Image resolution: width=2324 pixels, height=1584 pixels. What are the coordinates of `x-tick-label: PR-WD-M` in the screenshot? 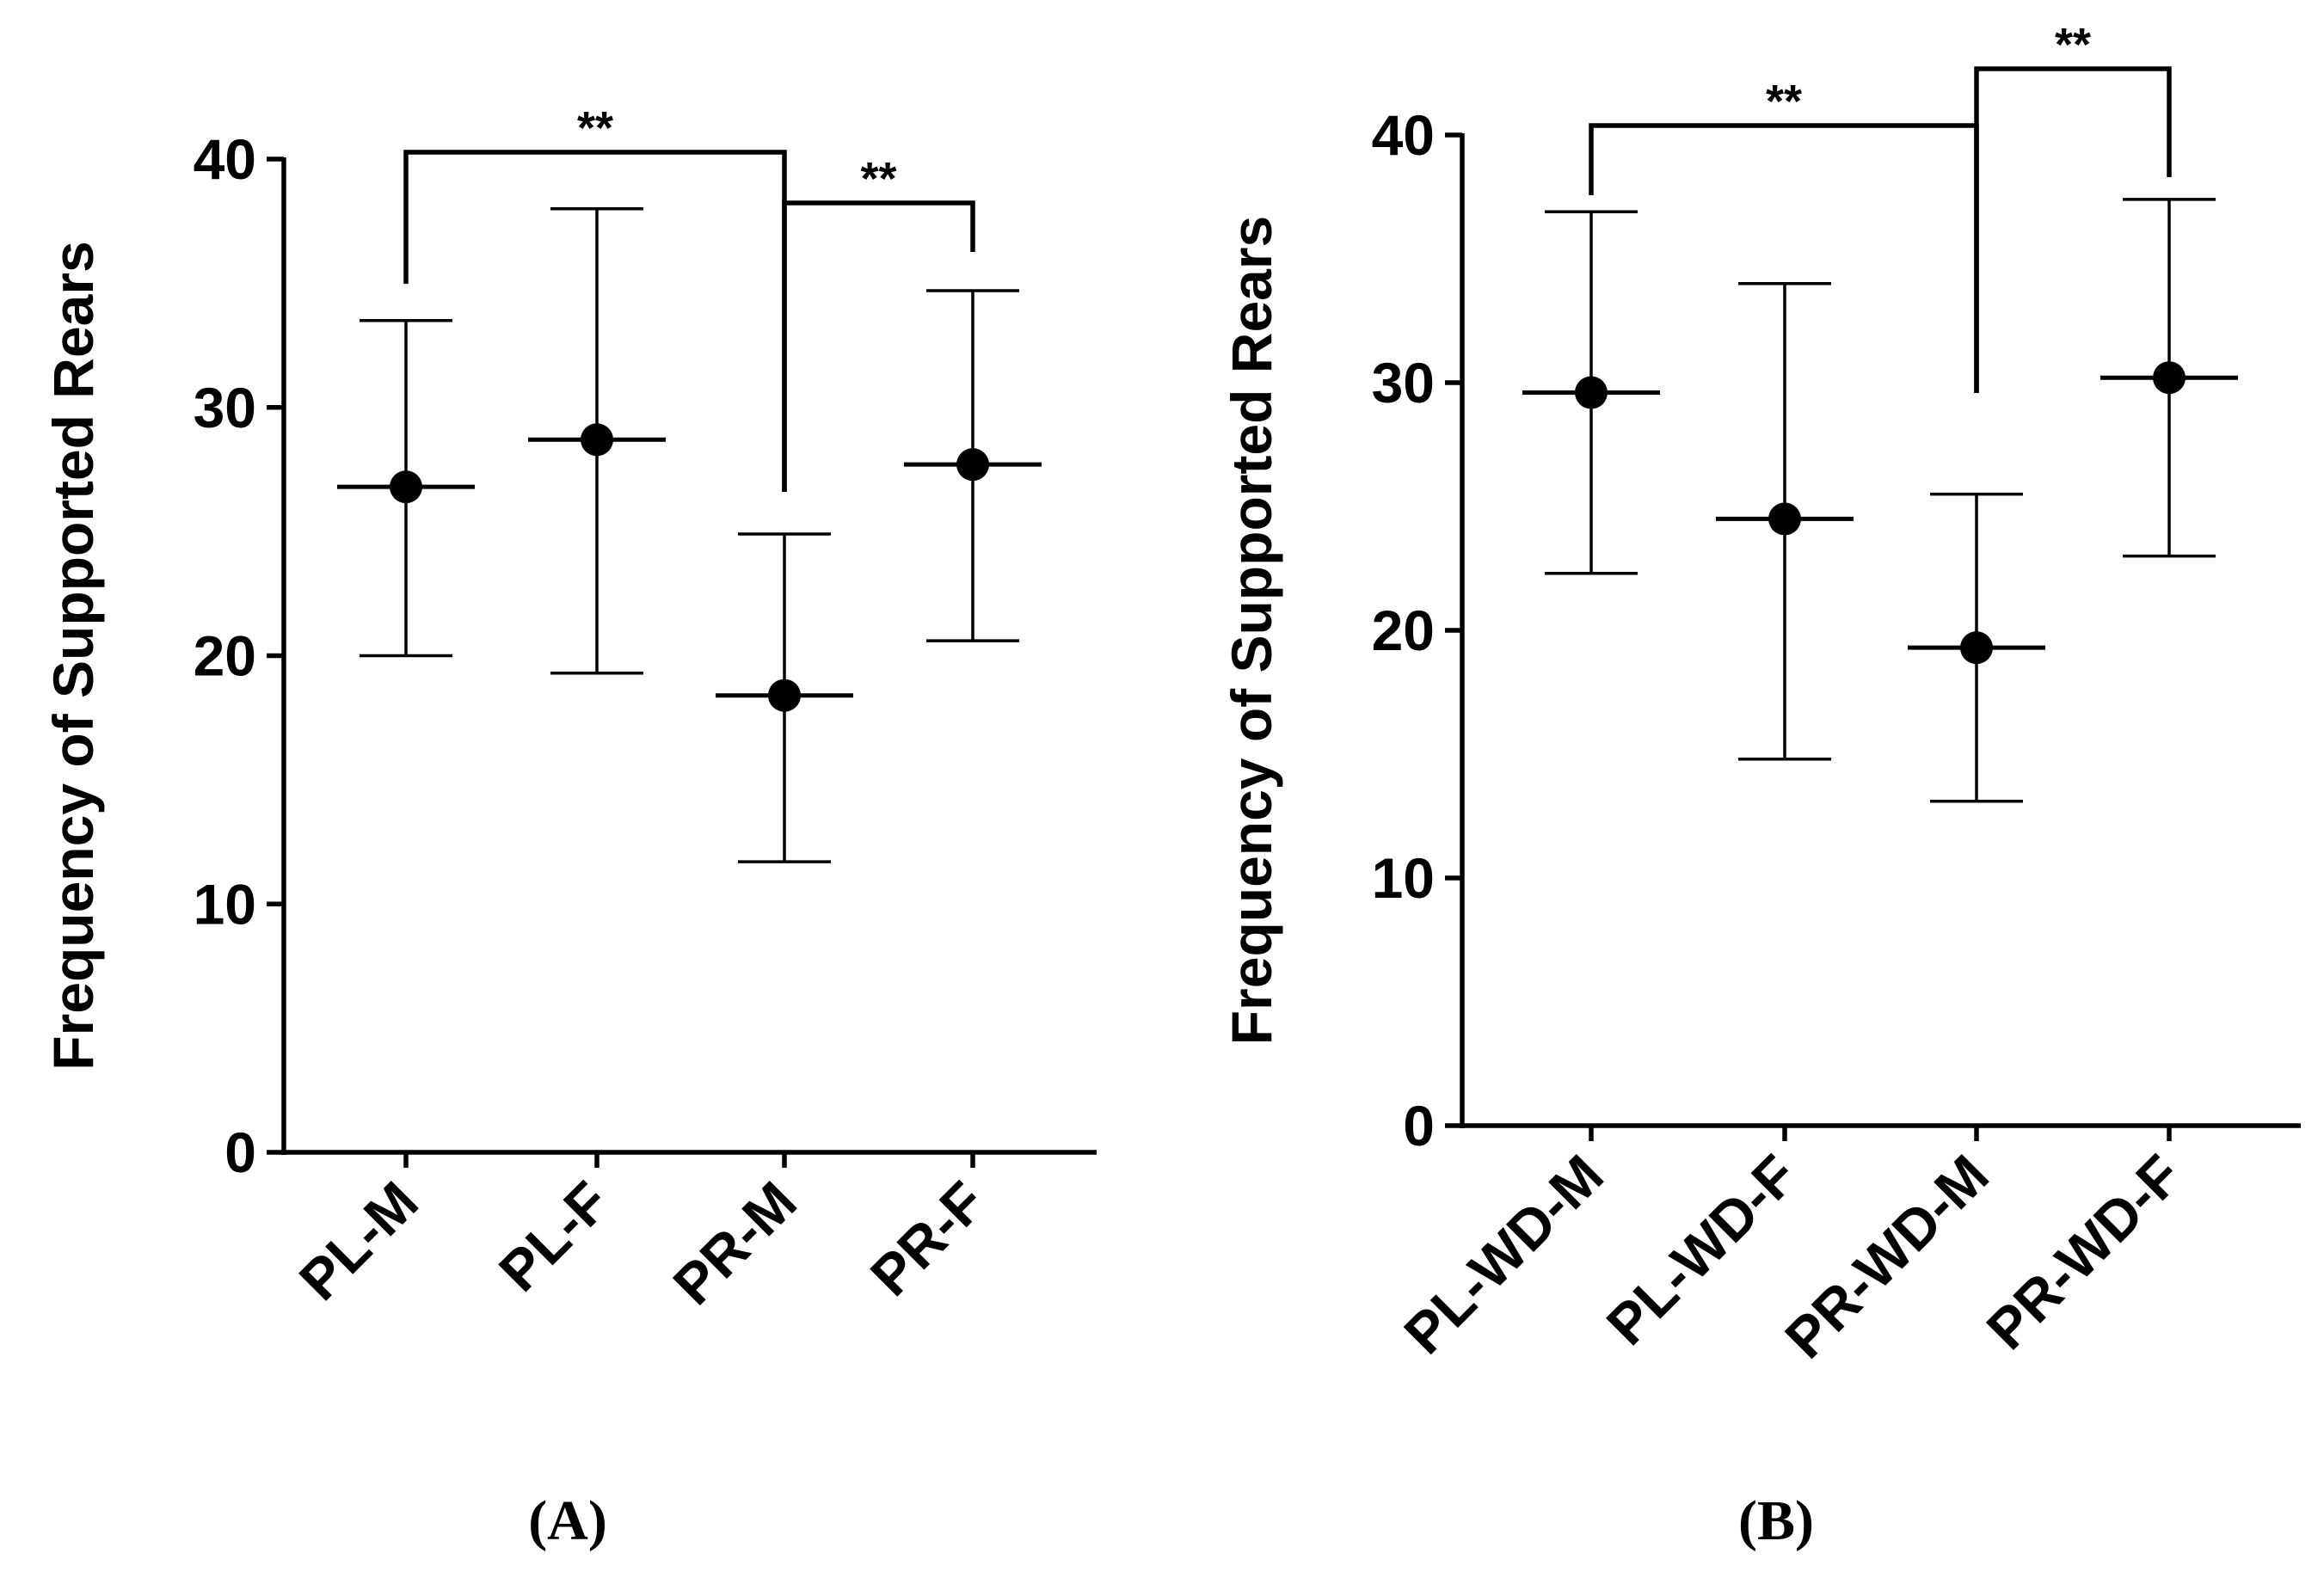 It's located at (1887, 1257).